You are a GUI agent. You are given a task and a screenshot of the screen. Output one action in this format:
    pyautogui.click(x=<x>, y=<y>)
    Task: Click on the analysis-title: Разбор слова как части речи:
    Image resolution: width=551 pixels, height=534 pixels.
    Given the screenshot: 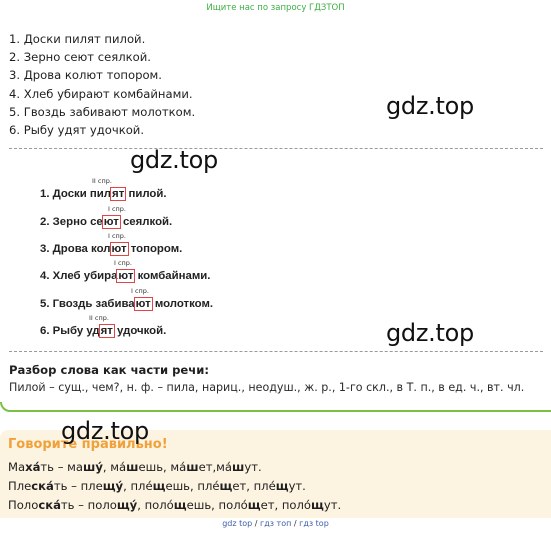 What is the action you would take?
    pyautogui.click(x=109, y=370)
    